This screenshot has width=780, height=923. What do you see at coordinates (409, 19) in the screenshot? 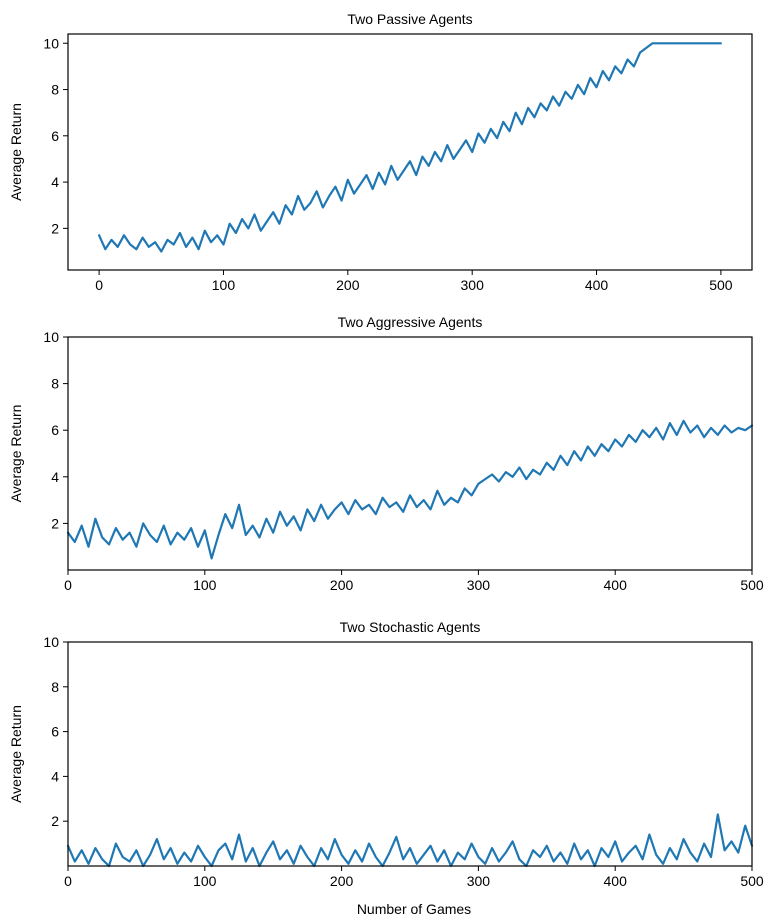
I see `chart-title: Two Passive Agents` at bounding box center [409, 19].